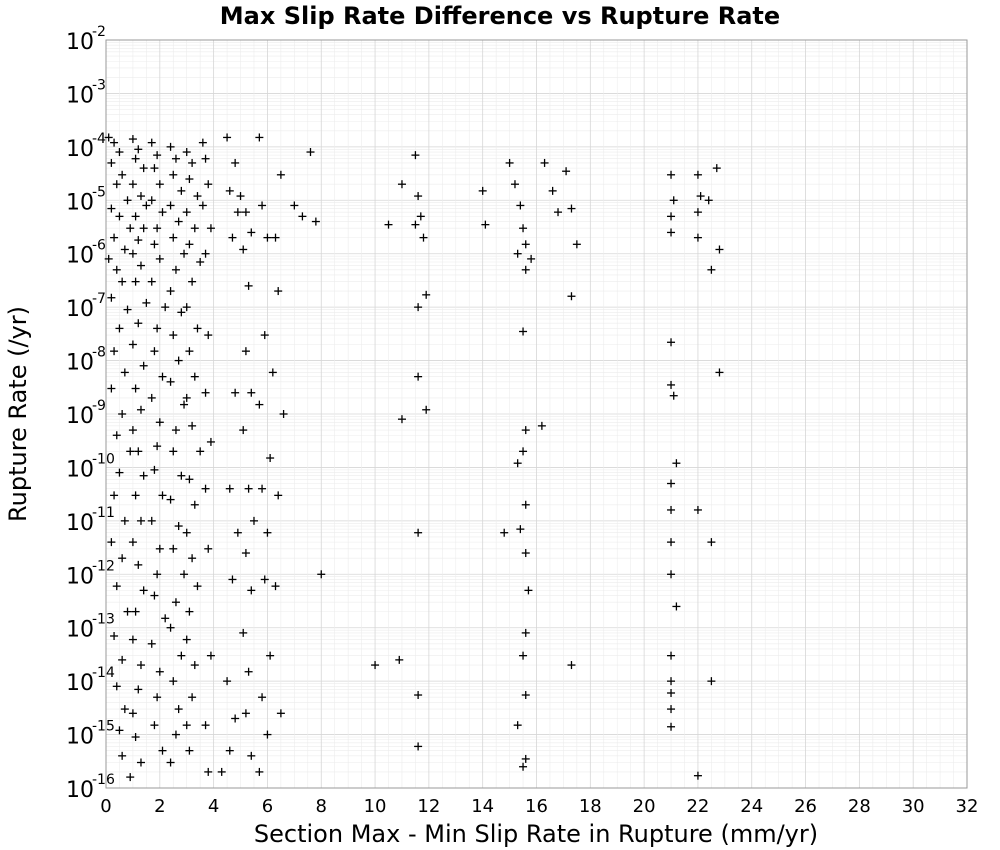 The height and width of the screenshot is (850, 1000). What do you see at coordinates (99, 192) in the screenshot?
I see `y-tick-exponent: -5` at bounding box center [99, 192].